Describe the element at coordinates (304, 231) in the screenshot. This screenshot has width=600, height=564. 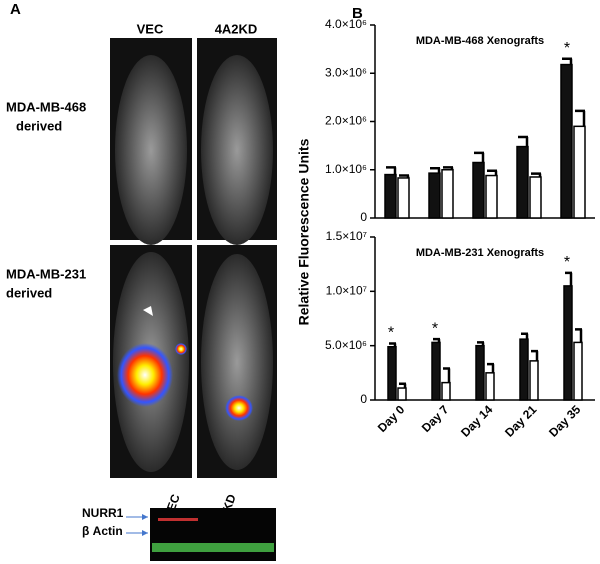
I see `y-axis-label: Relative Fluorescence Units` at that location.